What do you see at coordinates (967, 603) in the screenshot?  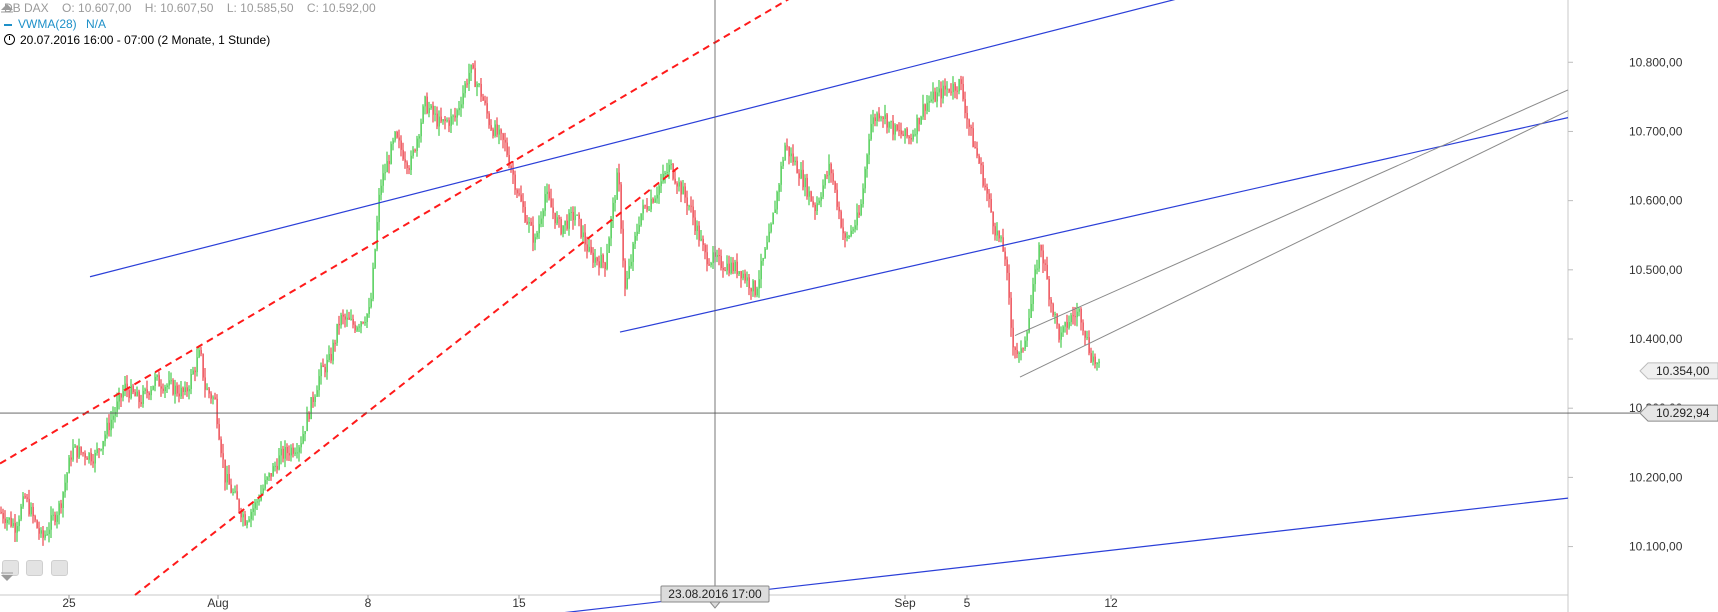 I see `x-tick-label: 5` at bounding box center [967, 603].